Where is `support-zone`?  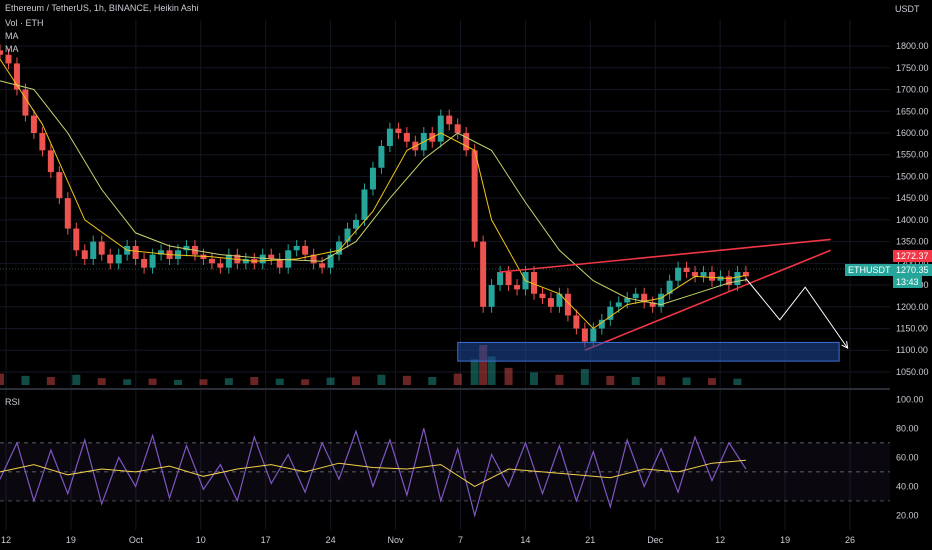
support-zone is located at coordinates (648, 351).